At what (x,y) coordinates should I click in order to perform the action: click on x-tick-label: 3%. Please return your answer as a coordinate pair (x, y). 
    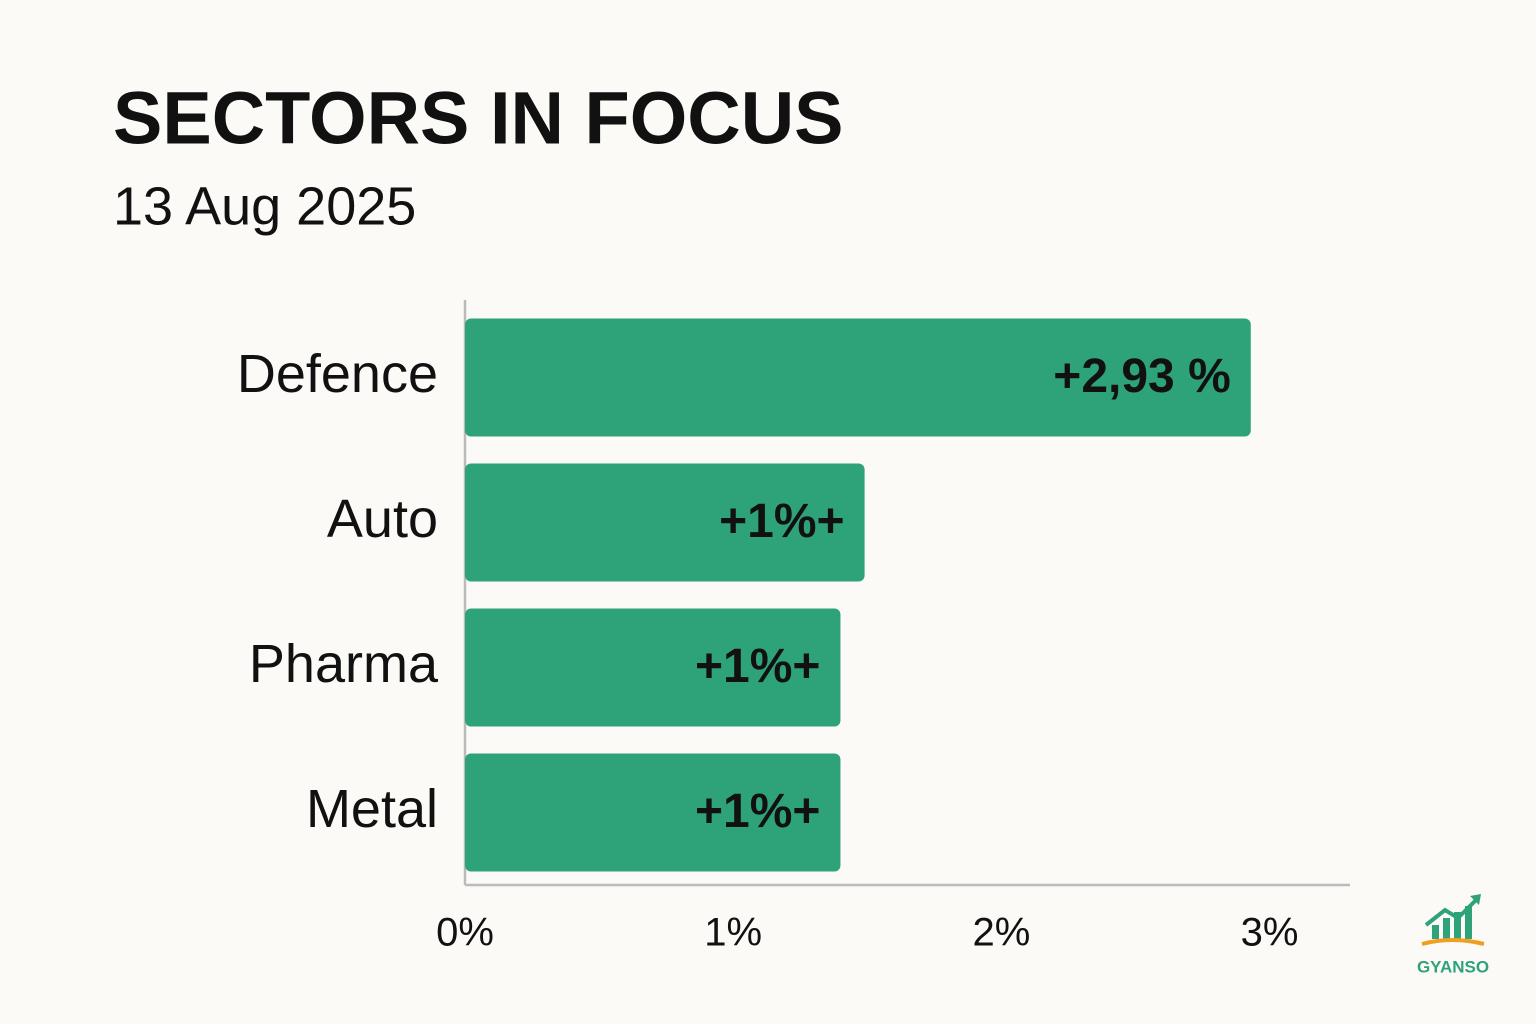
    Looking at the image, I should click on (1270, 933).